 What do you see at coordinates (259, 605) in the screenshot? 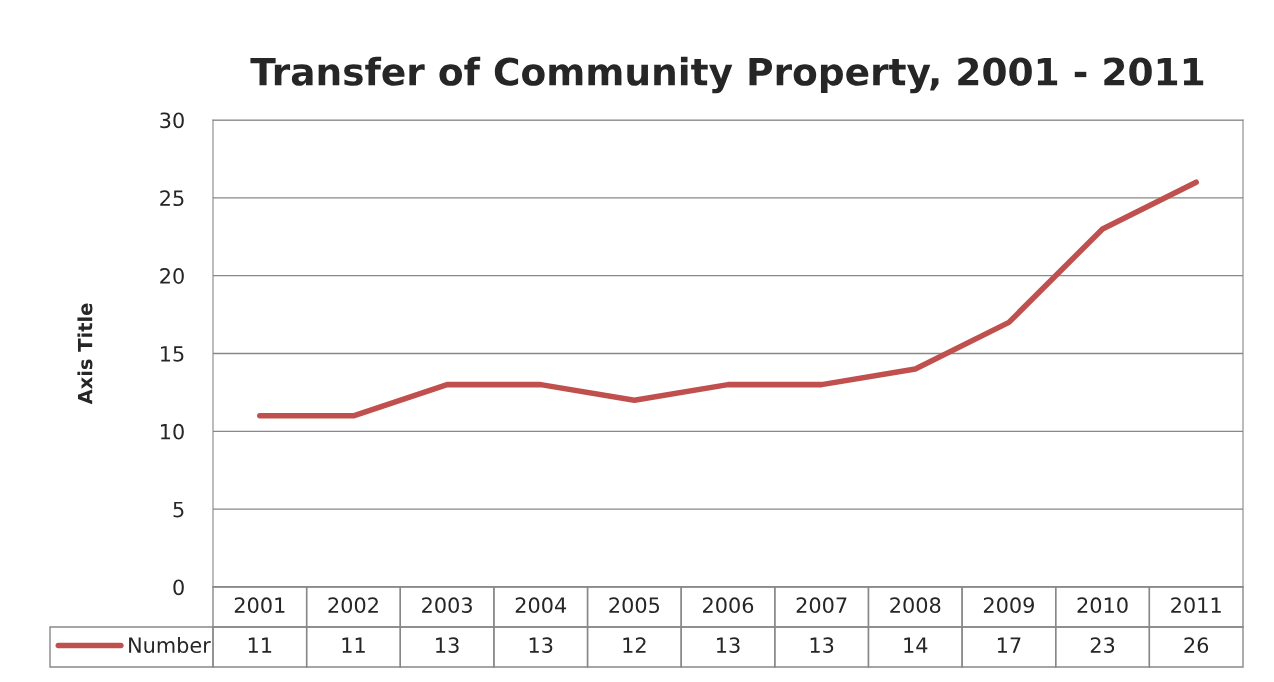
I see `x-tick-label: 2001` at bounding box center [259, 605].